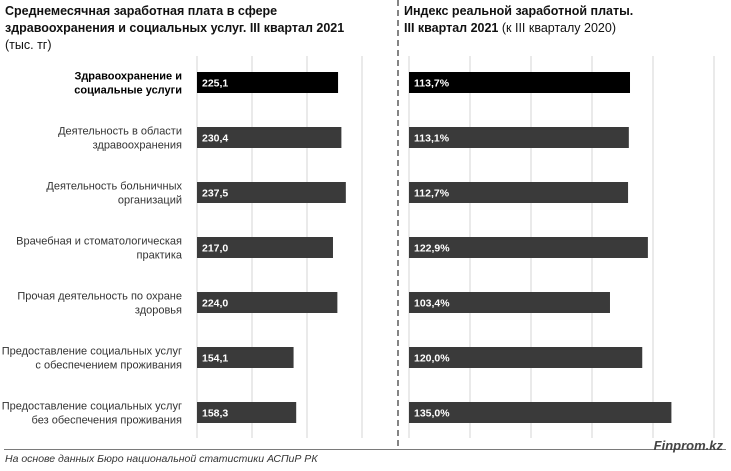 The image size is (731, 471). What do you see at coordinates (365, 449) in the screenshot?
I see `footer-divider` at bounding box center [365, 449].